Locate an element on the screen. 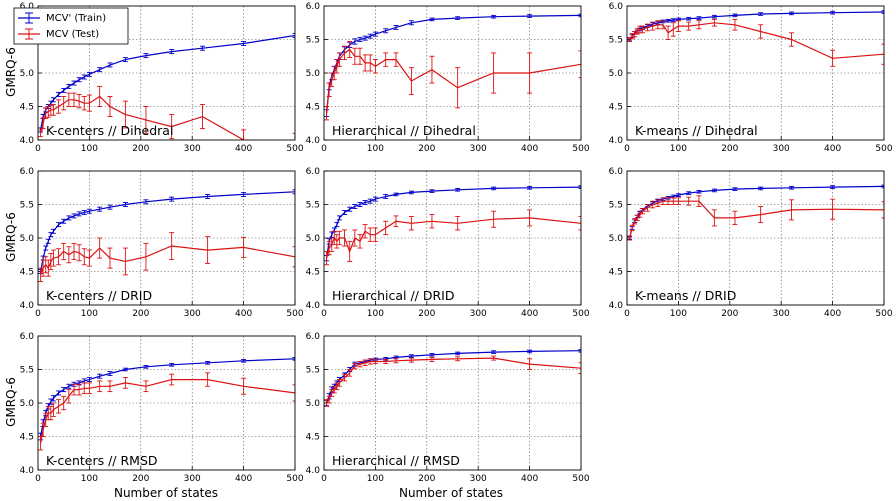  y-axis-label-row-1: GMRQ-6 is located at coordinates (11, 72).